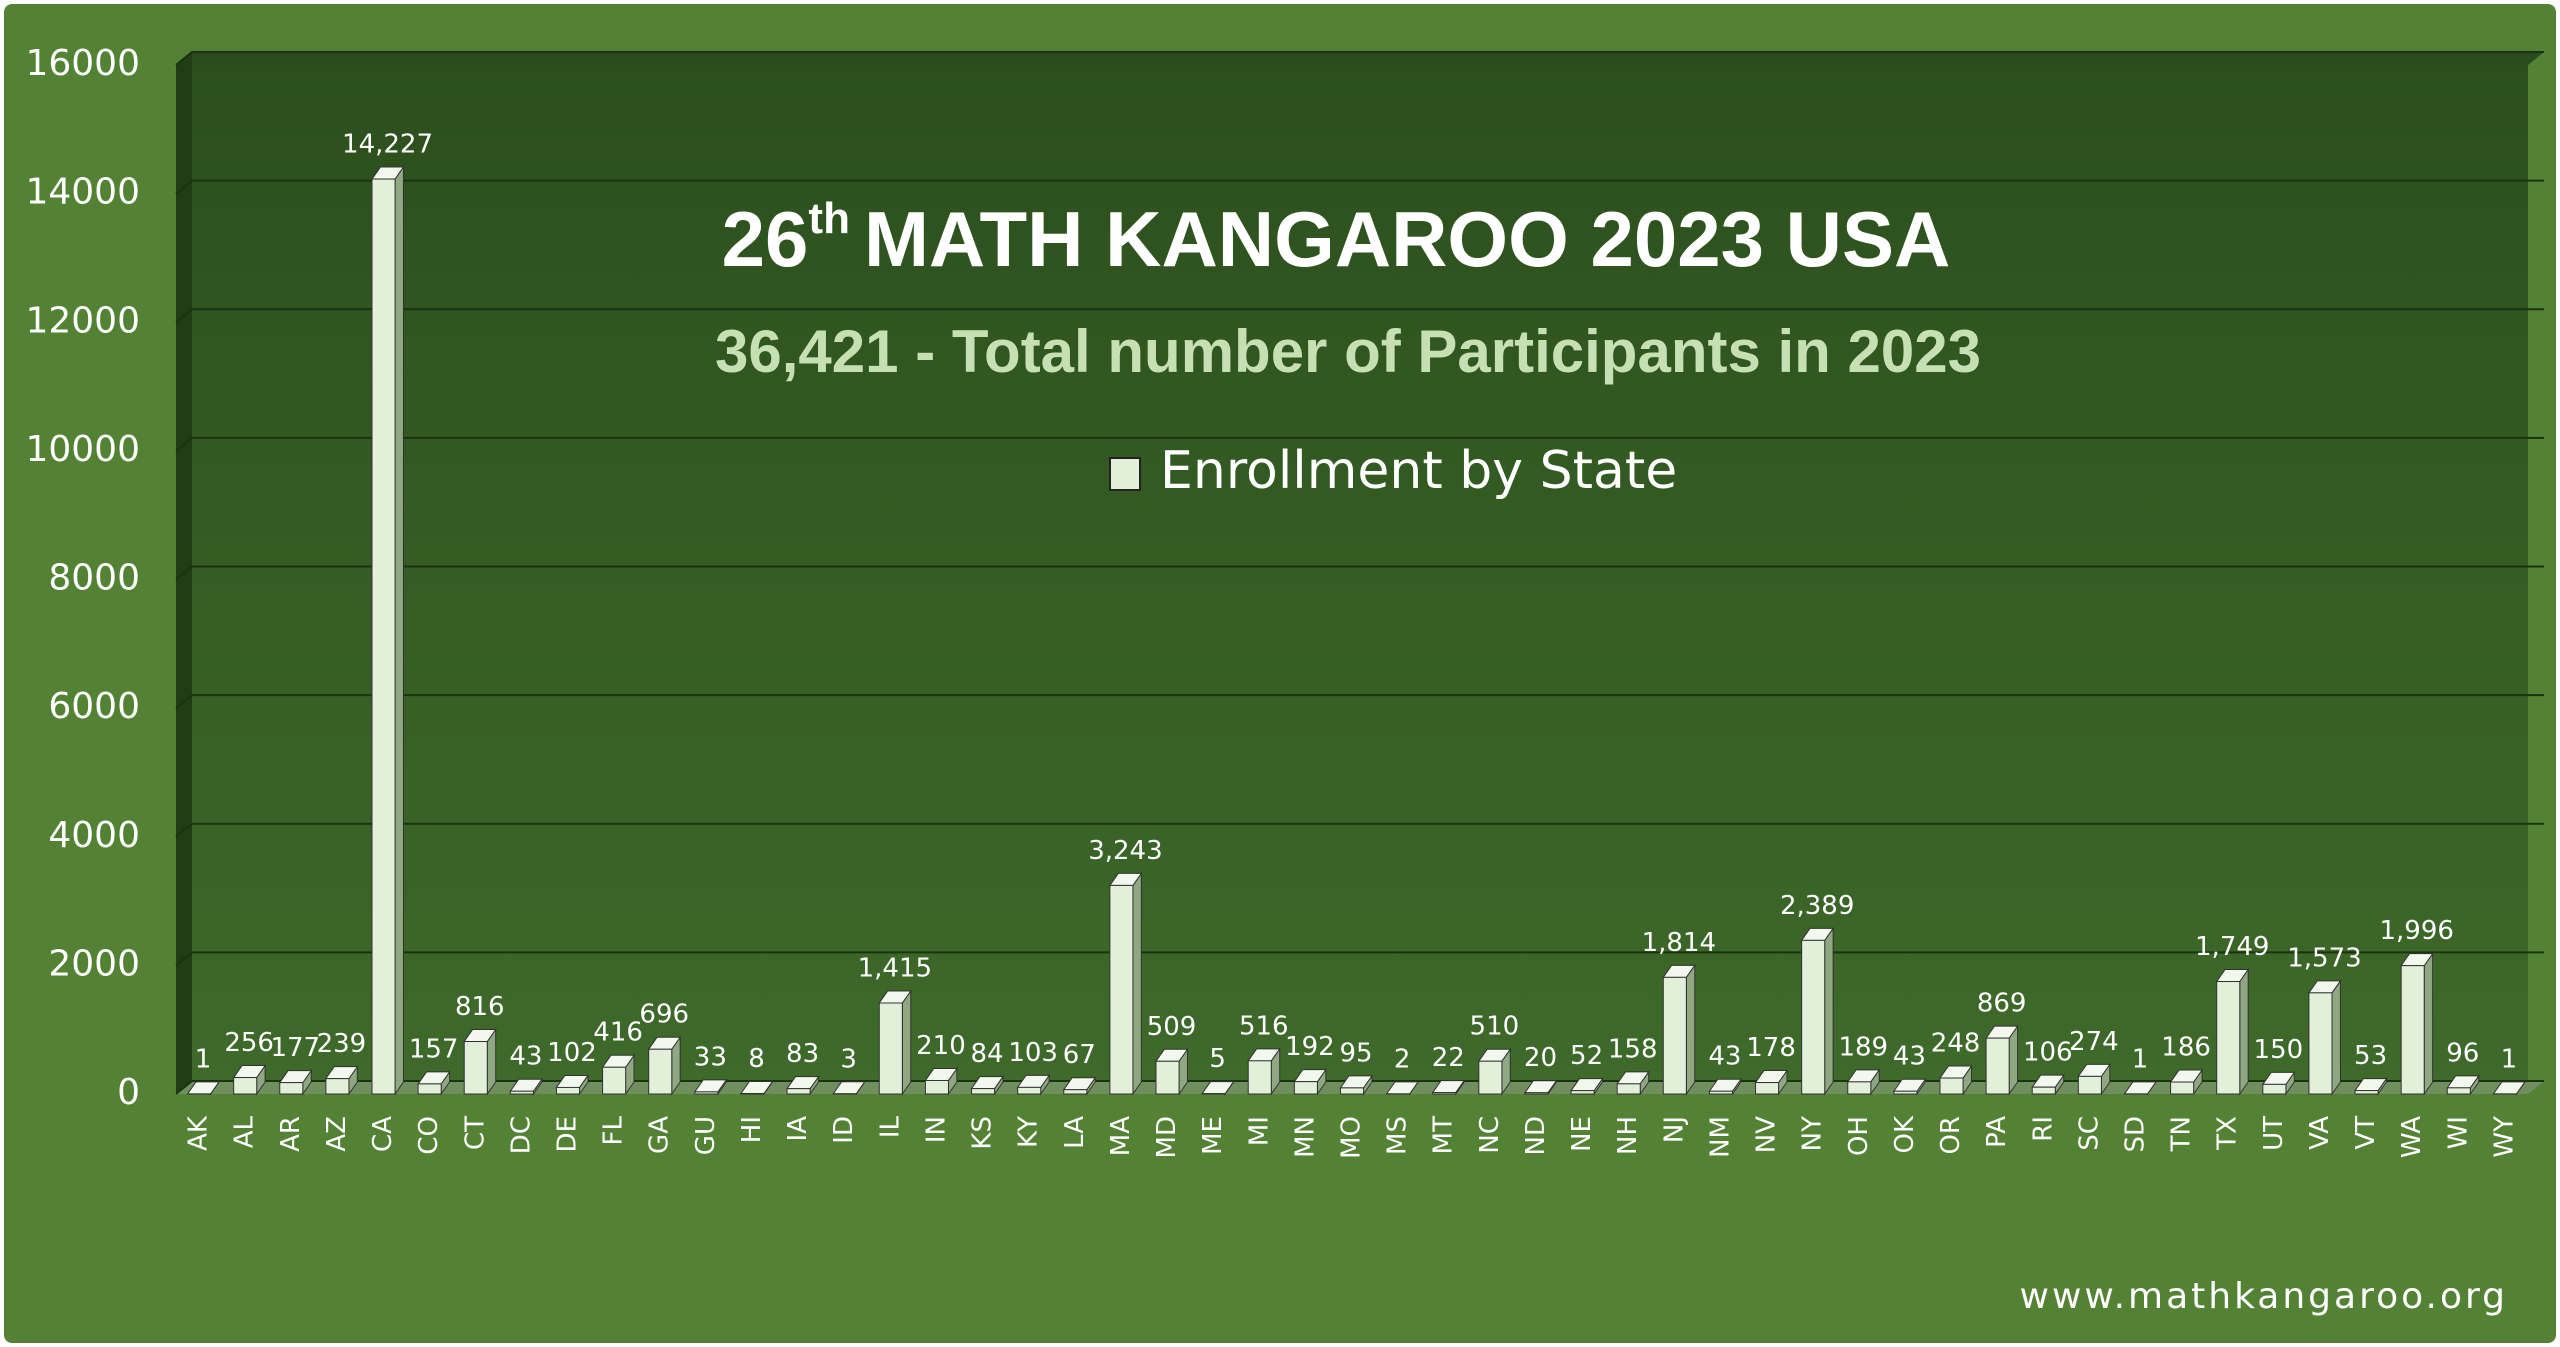 The image size is (2560, 1347). What do you see at coordinates (480, 1007) in the screenshot?
I see `value-label: 816` at bounding box center [480, 1007].